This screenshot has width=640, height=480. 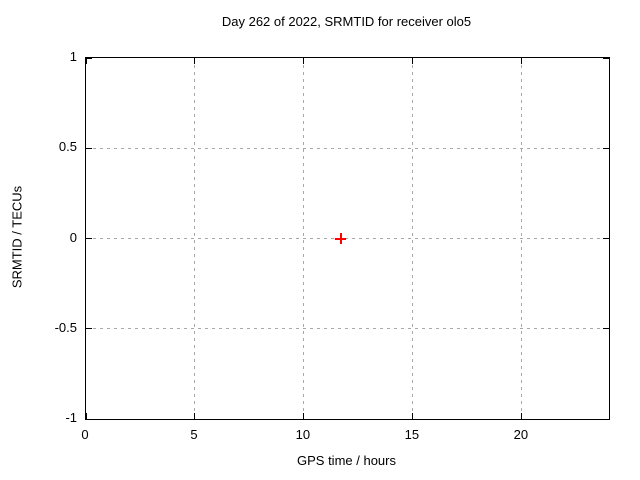 I want to click on x-tick-label: 20, so click(x=521, y=434).